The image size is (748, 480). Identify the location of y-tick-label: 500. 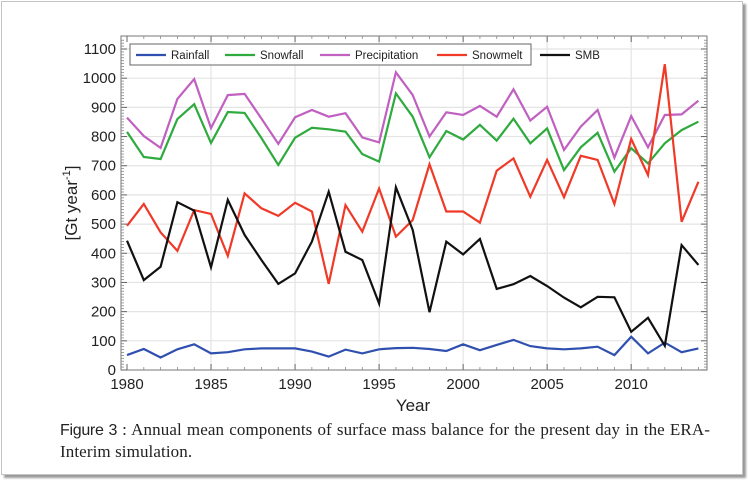
(103, 224).